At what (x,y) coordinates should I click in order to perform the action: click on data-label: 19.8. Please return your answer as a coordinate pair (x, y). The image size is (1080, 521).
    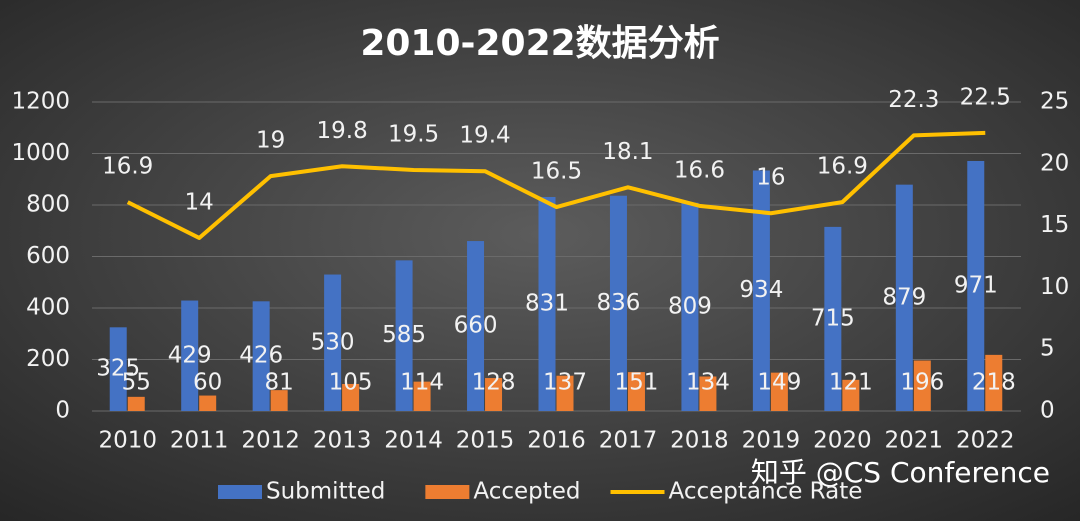
    Looking at the image, I should click on (342, 131).